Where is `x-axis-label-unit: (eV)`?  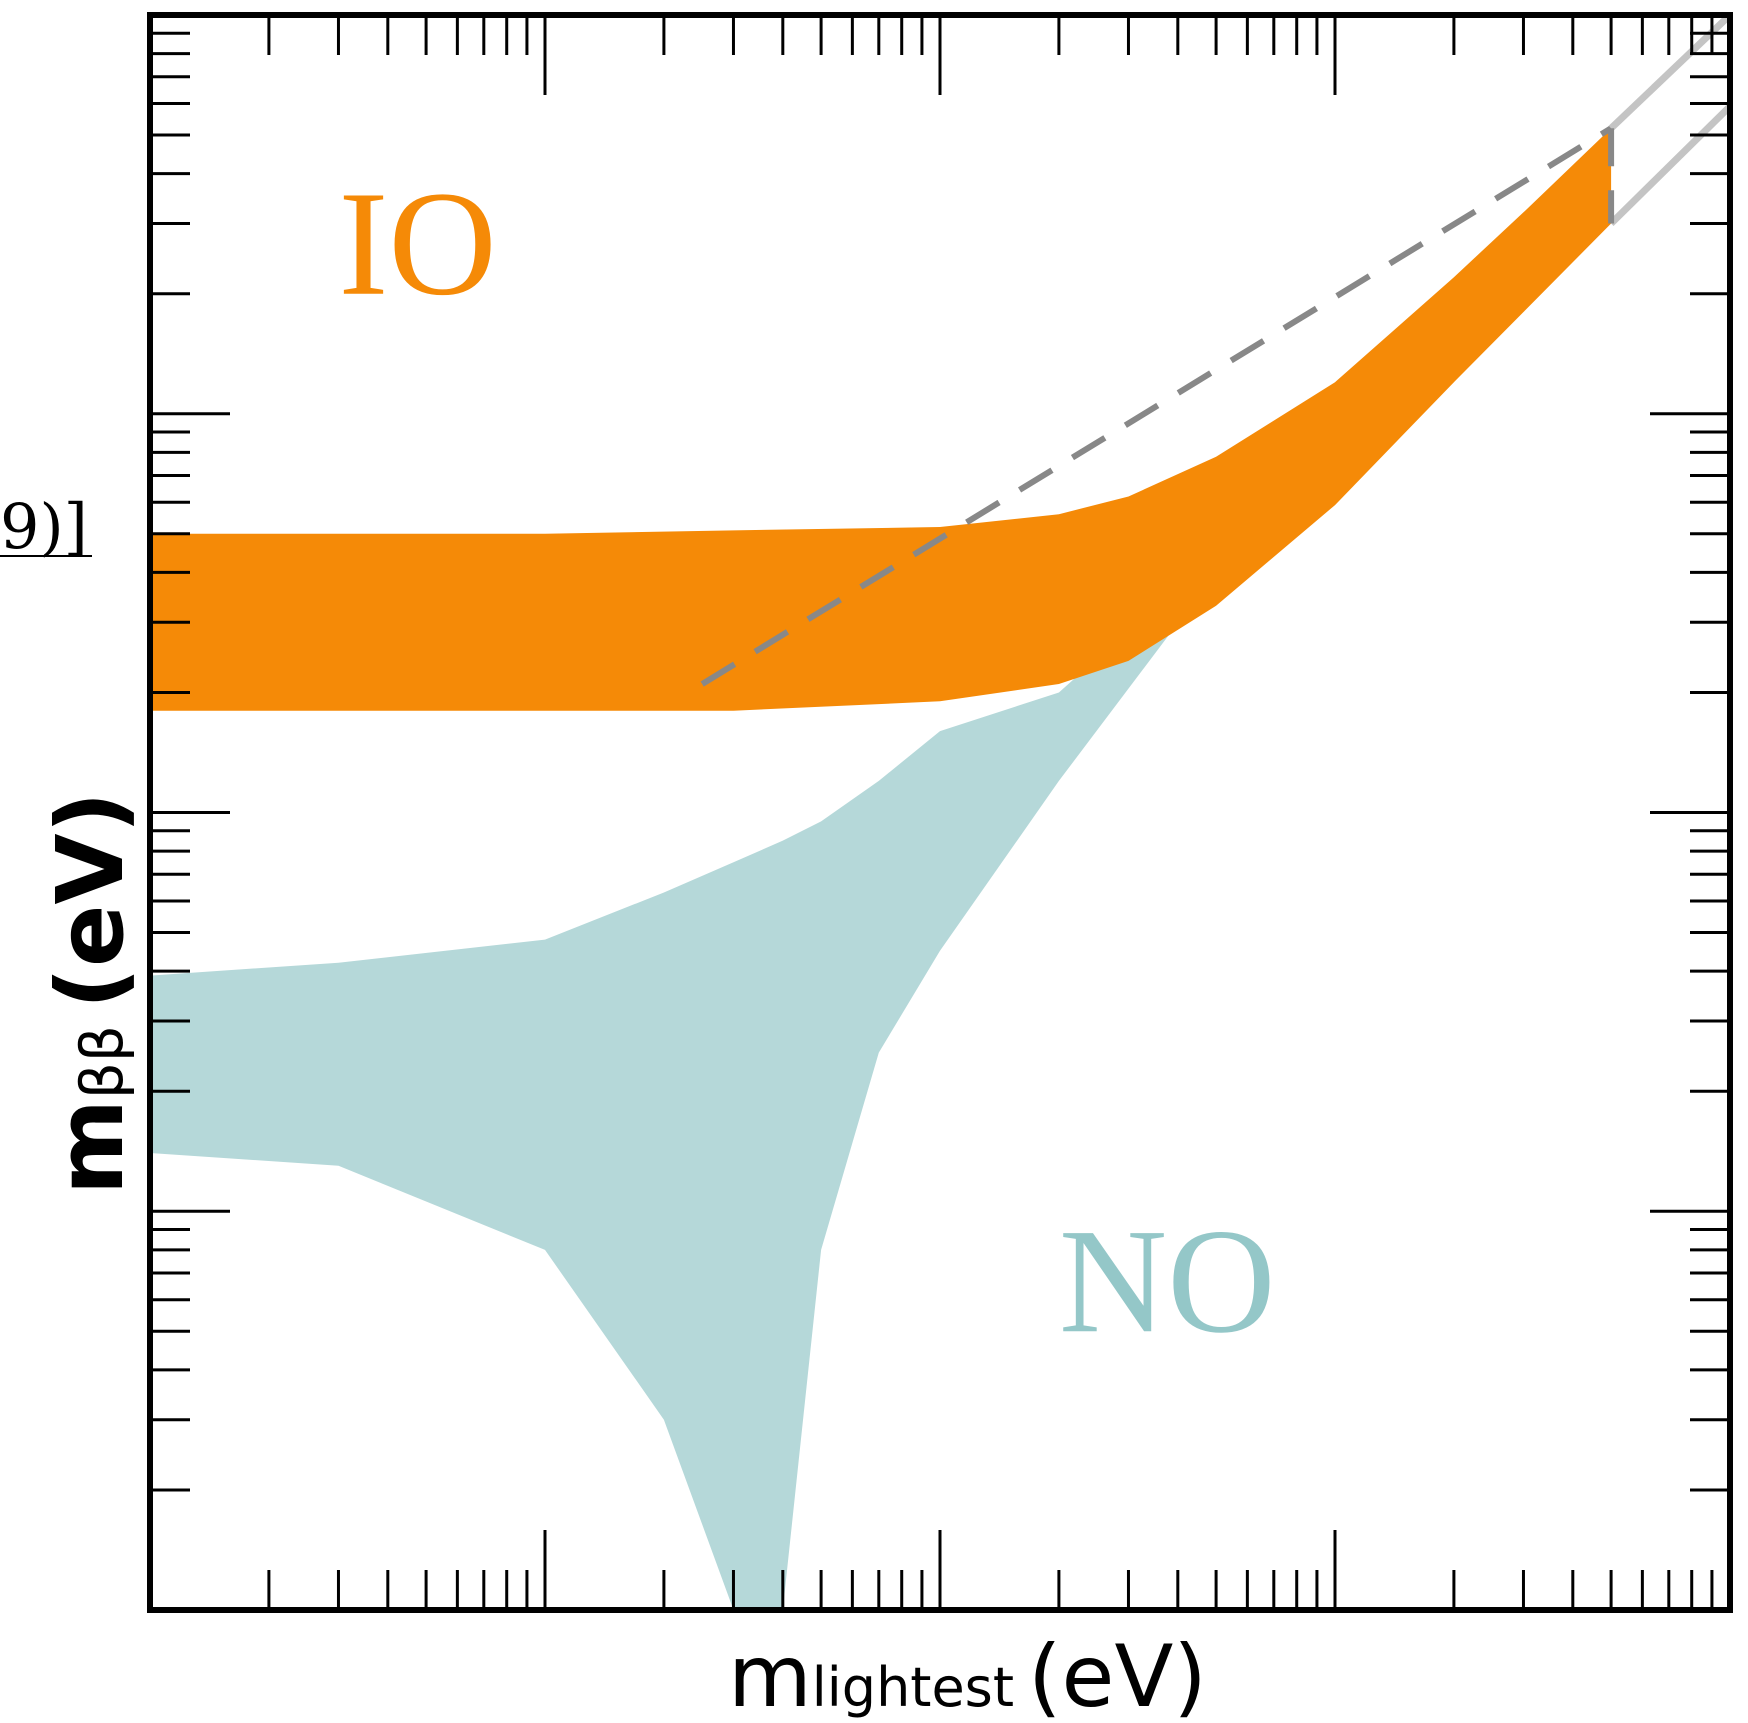
x-axis-label-unit: (eV) is located at coordinates (1117, 1675).